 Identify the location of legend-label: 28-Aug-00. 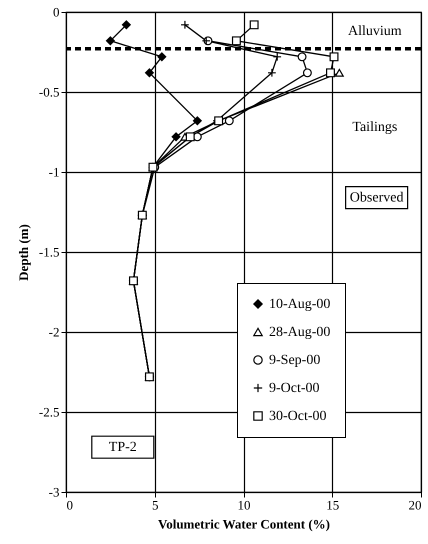
(299, 332).